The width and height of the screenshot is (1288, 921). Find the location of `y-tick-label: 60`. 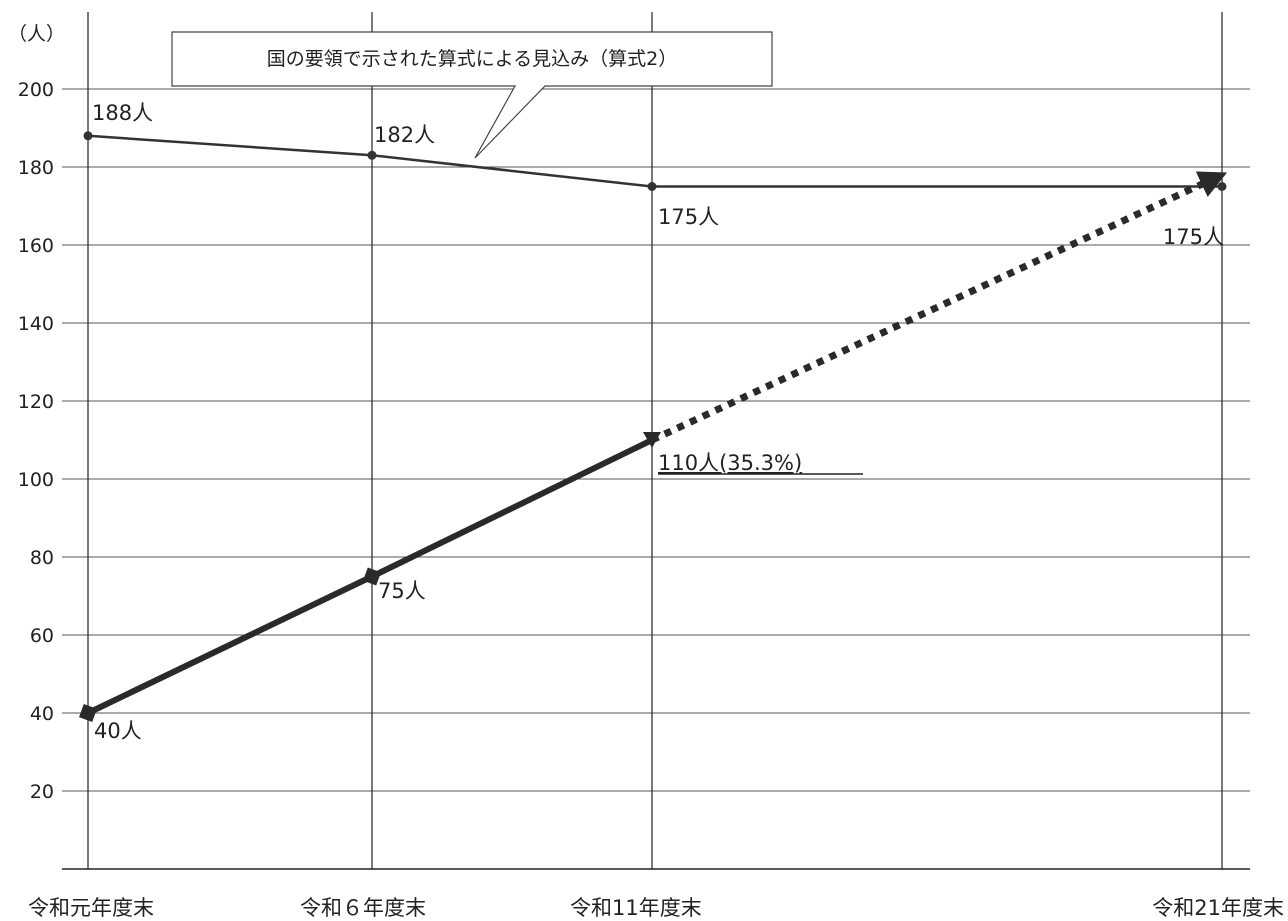

y-tick-label: 60 is located at coordinates (42, 636).